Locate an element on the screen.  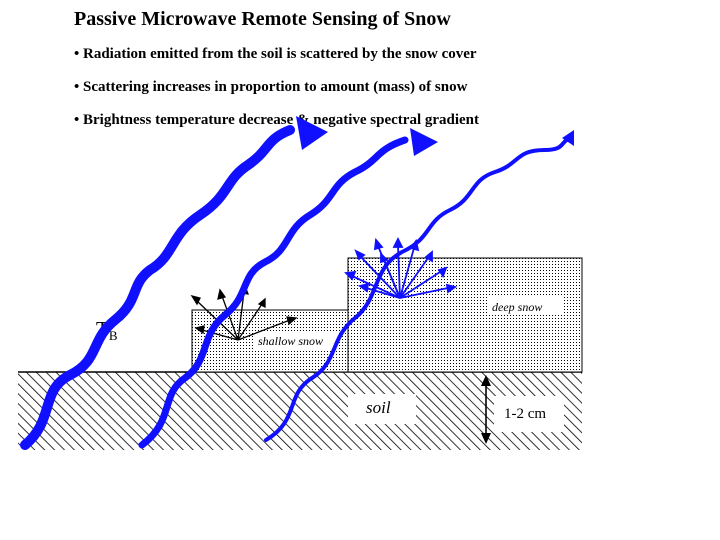
soil-label: soil is located at coordinates (378, 407).